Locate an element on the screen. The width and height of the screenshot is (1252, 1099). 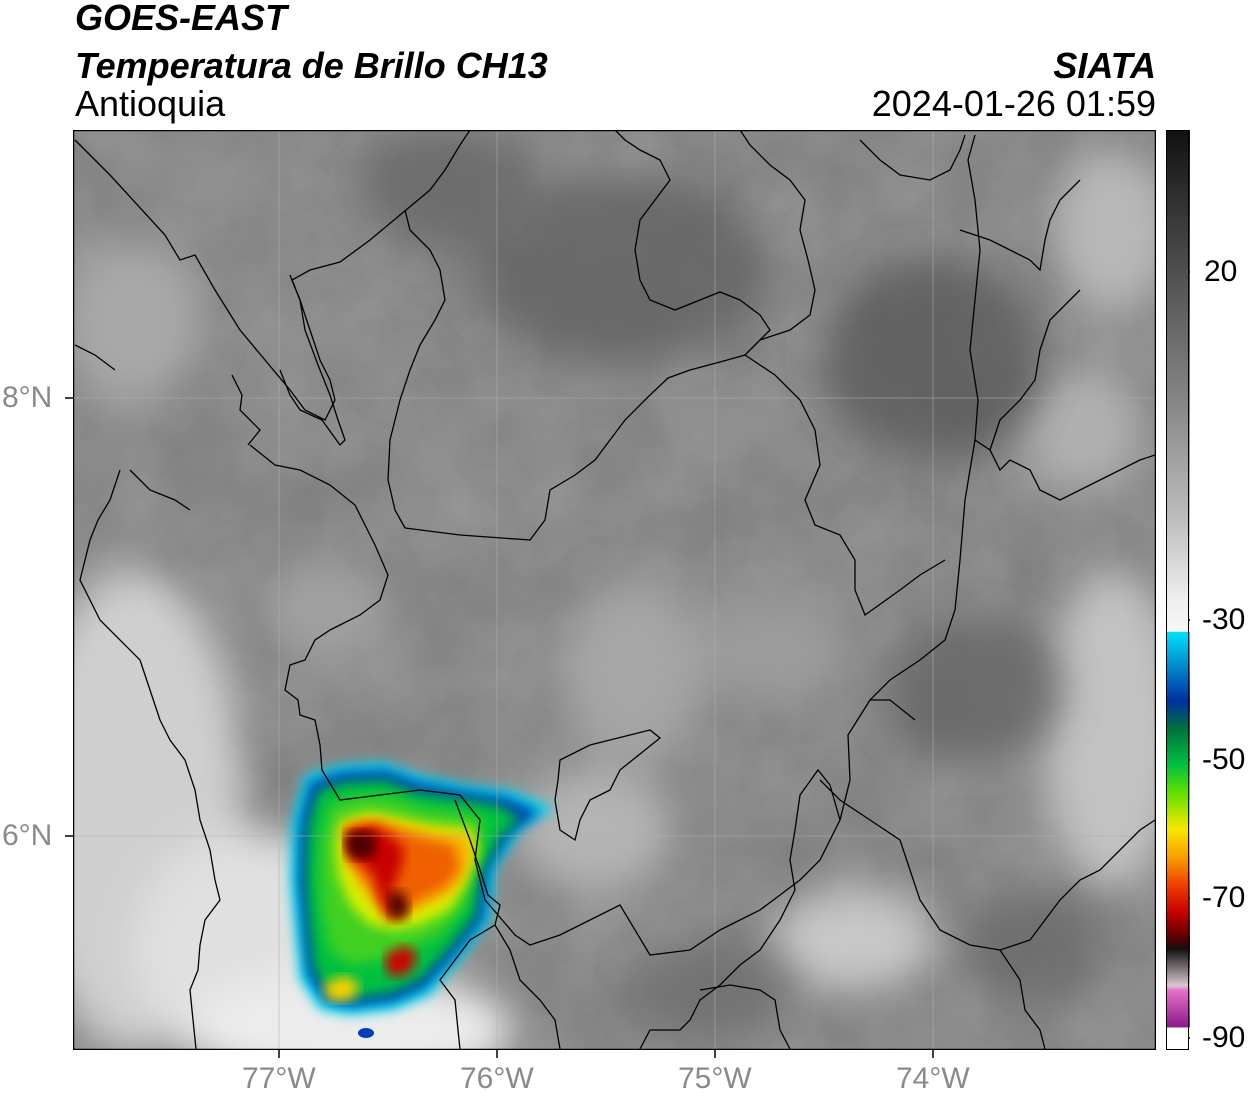
colorbar is located at coordinates (1178, 590).